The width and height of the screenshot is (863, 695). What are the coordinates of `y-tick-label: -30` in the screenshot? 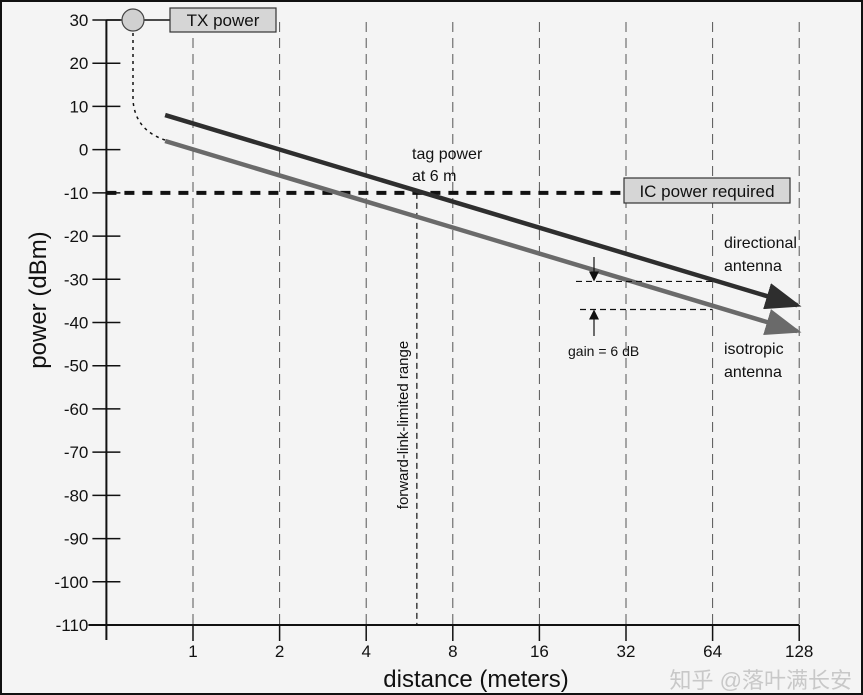 It's located at (76, 279).